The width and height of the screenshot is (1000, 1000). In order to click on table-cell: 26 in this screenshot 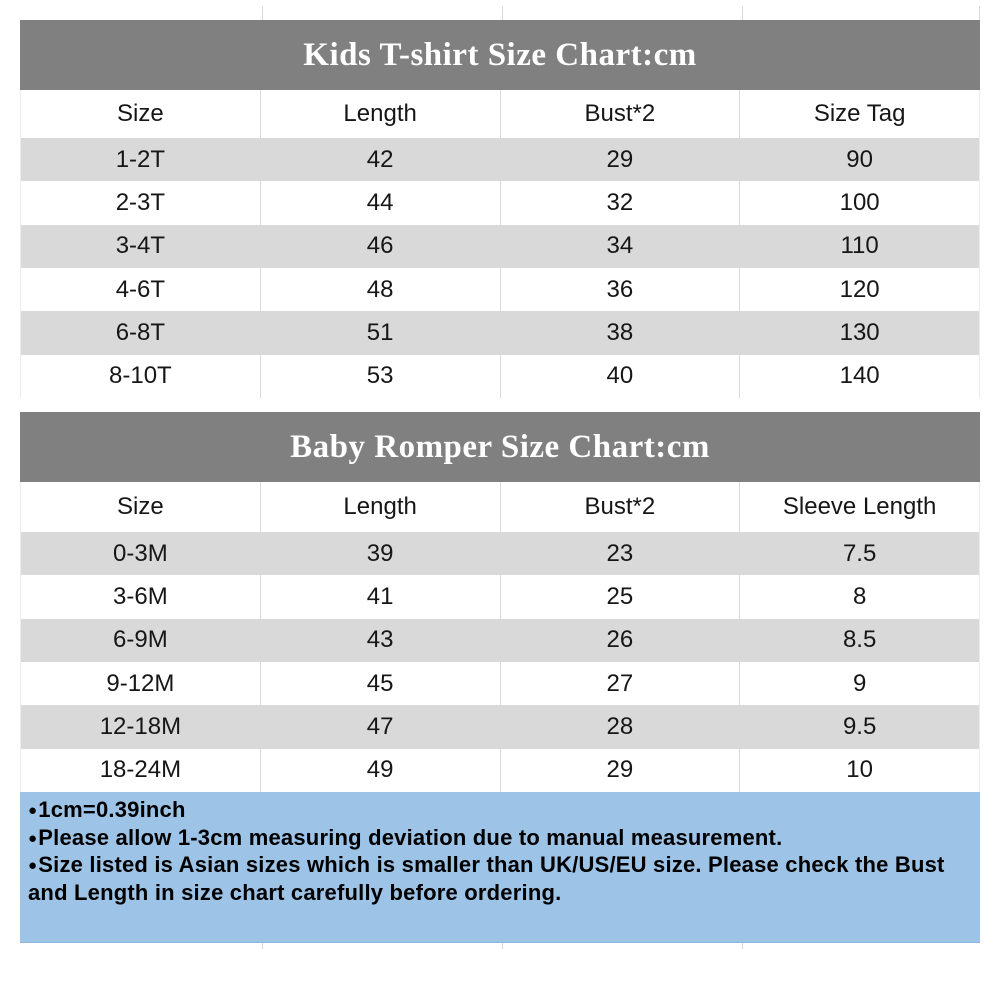, I will do `click(619, 640)`.